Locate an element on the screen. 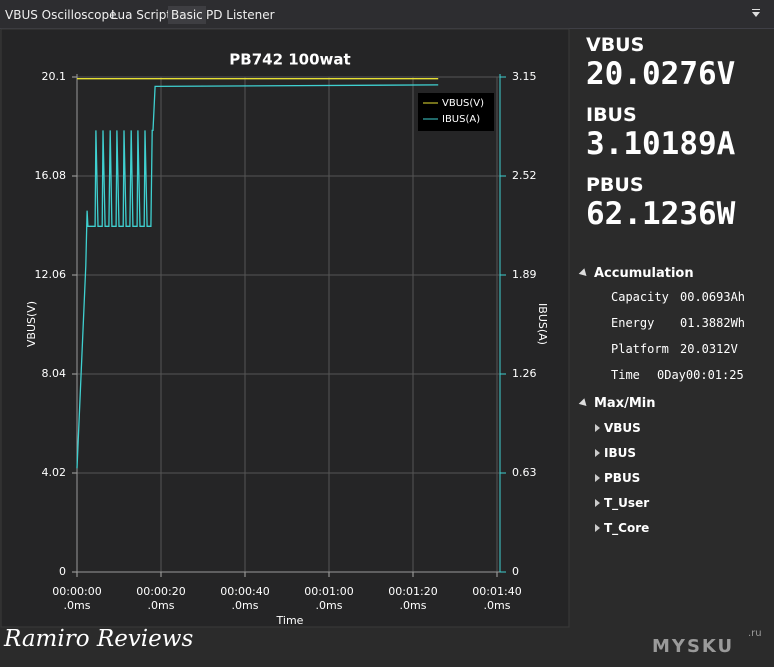 The width and height of the screenshot is (774, 667). accumulation-label: Platform is located at coordinates (640, 349).